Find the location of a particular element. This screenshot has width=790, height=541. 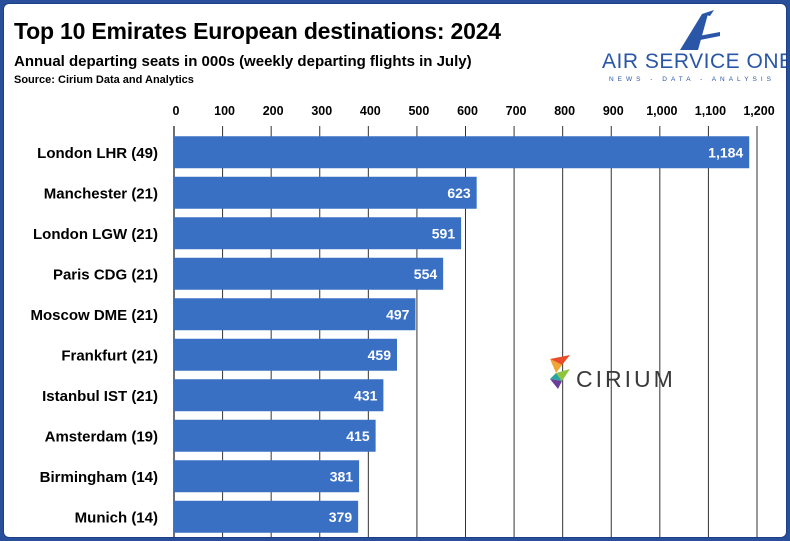

x-tick-label: 800 is located at coordinates (564, 111).